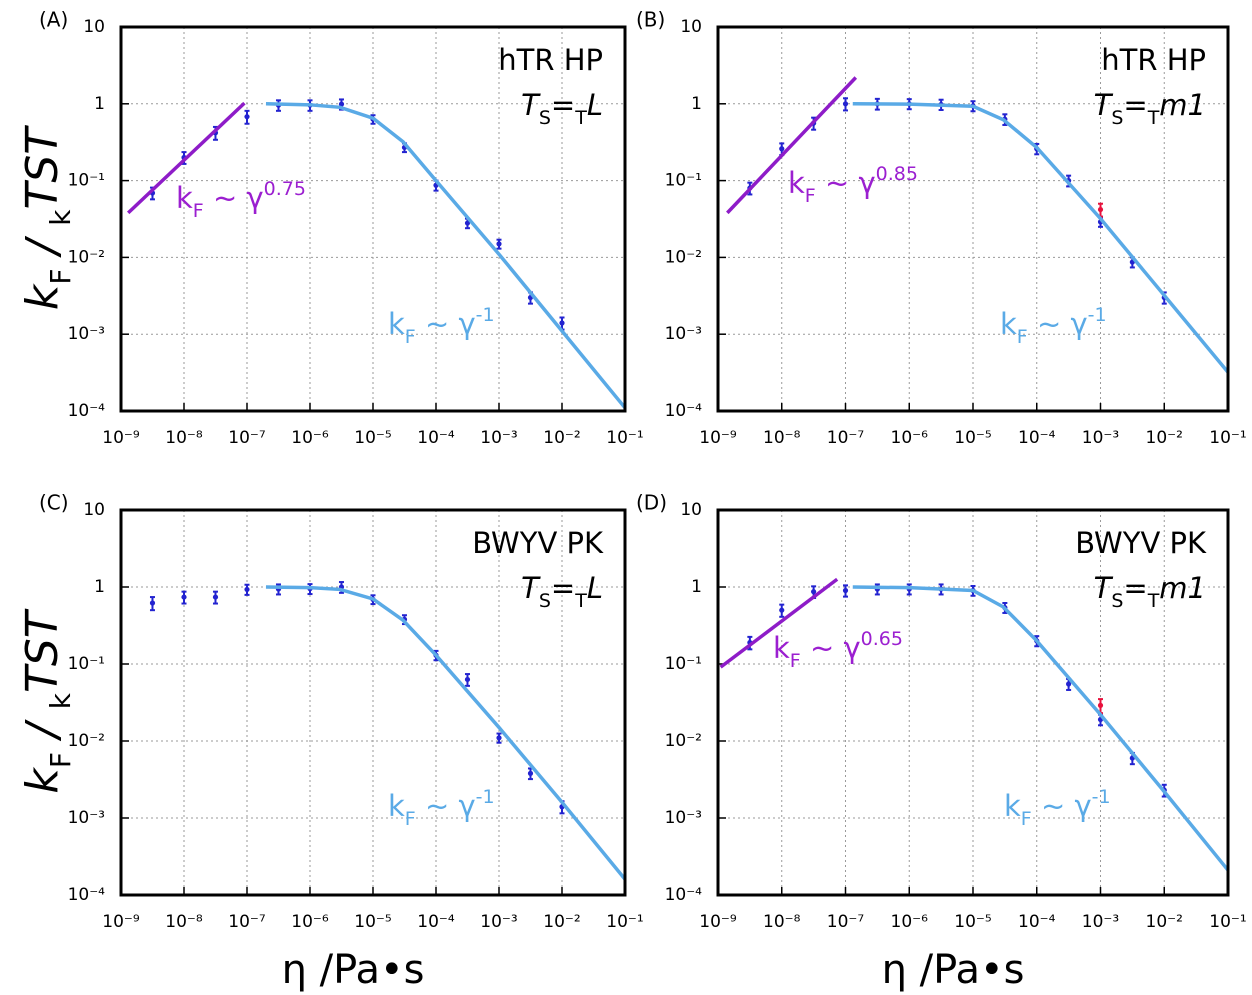 Image resolution: width=1252 pixels, height=995 pixels. I want to click on annotation-part: 0.65, so click(882, 639).